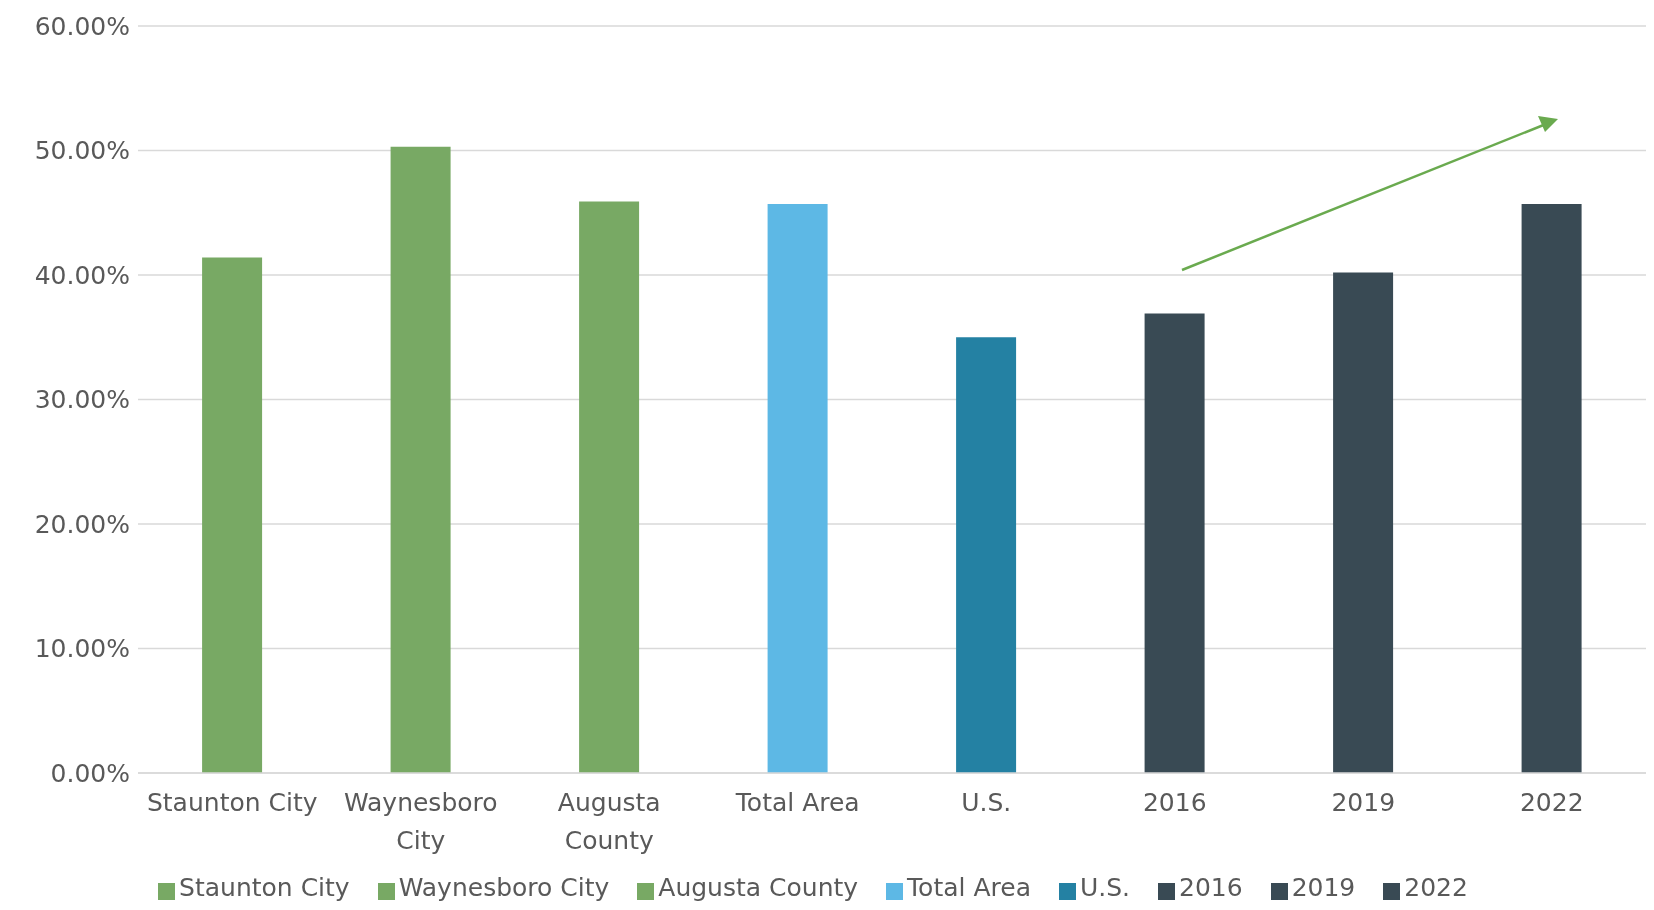  I want to click on legend-label: 2019, so click(1323, 887).